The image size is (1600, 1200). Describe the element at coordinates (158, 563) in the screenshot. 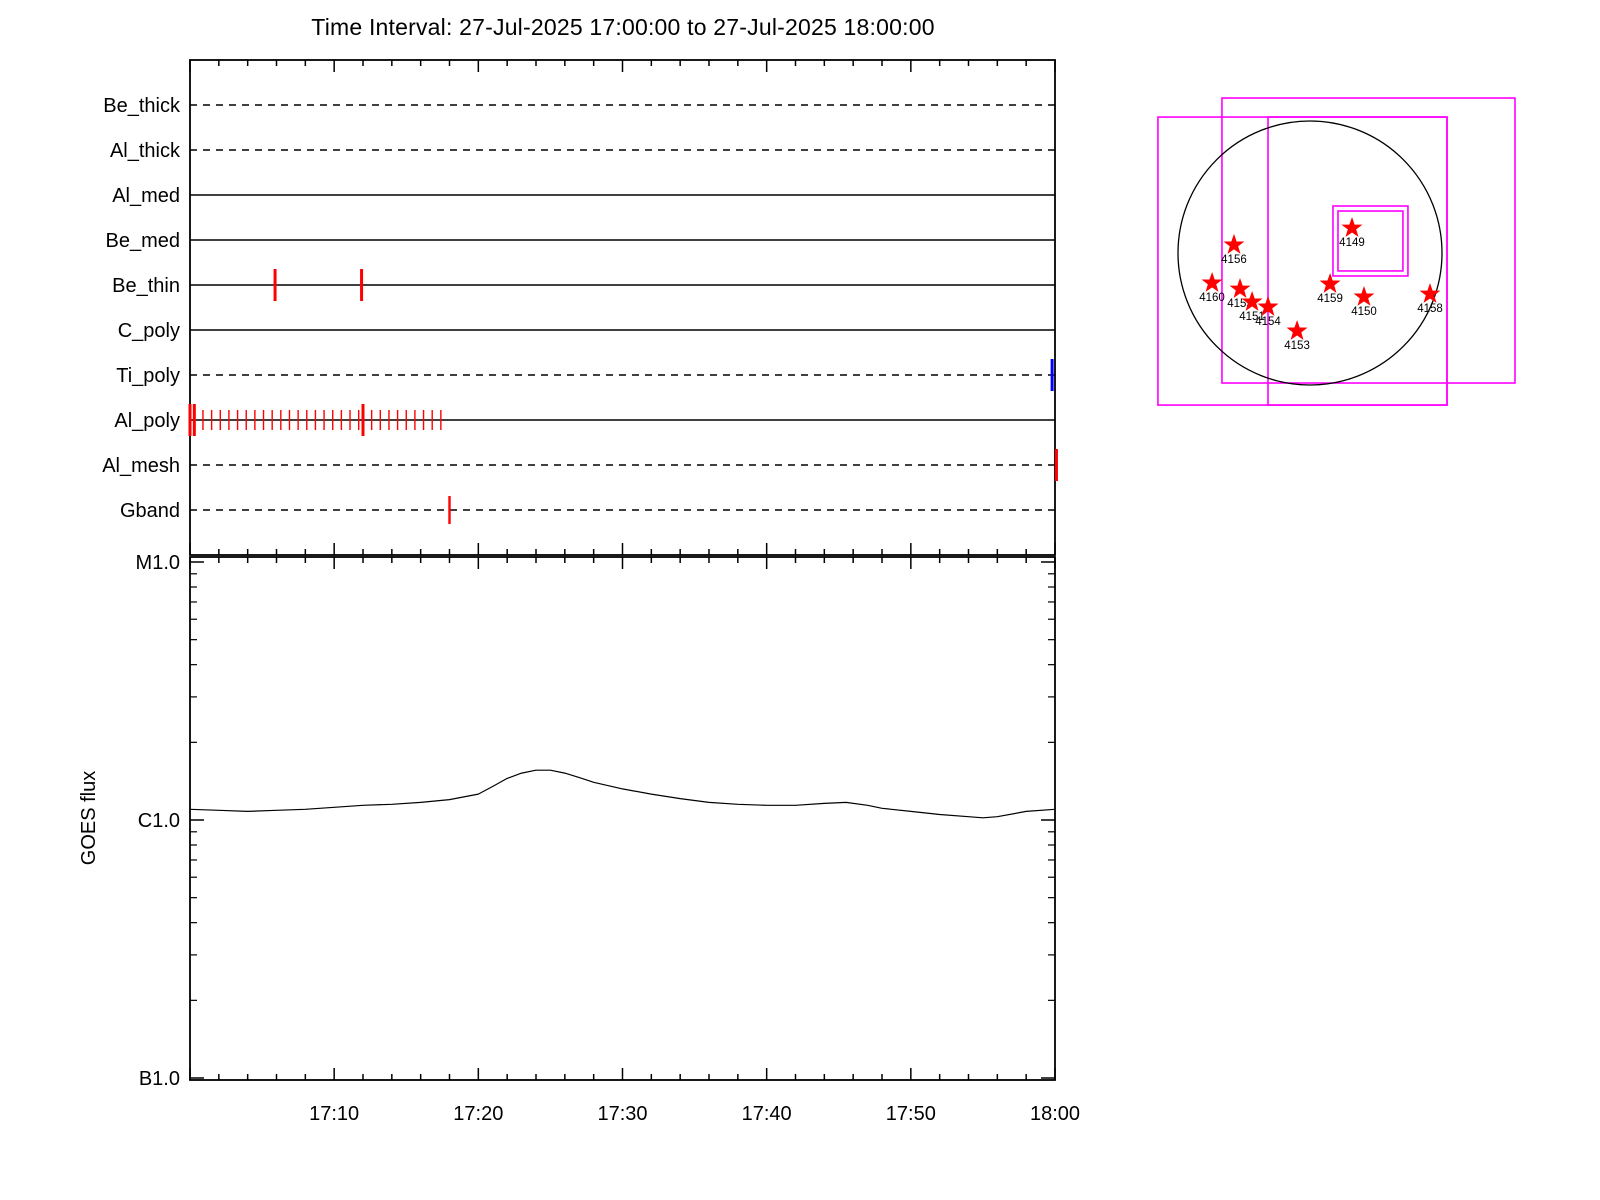

I see `goes-ytick-label: M1.0` at that location.